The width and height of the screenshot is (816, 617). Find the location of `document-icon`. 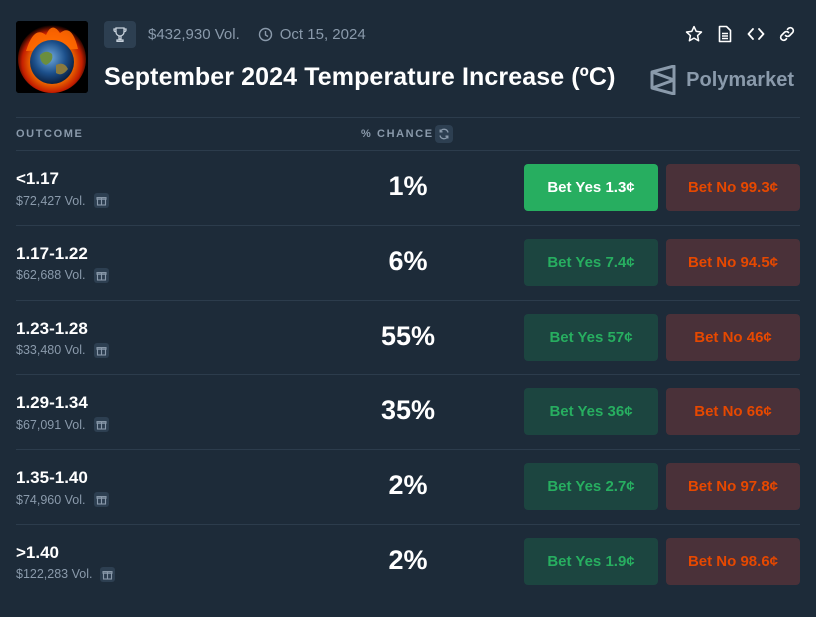

document-icon is located at coordinates (725, 34).